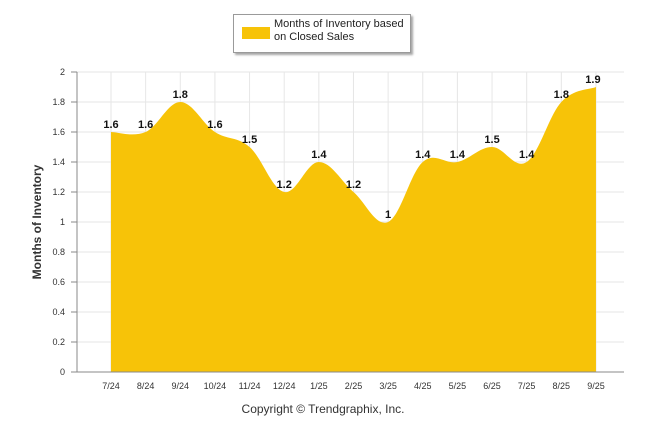  Describe the element at coordinates (58, 132) in the screenshot. I see `y-tick-label: 1.6` at that location.